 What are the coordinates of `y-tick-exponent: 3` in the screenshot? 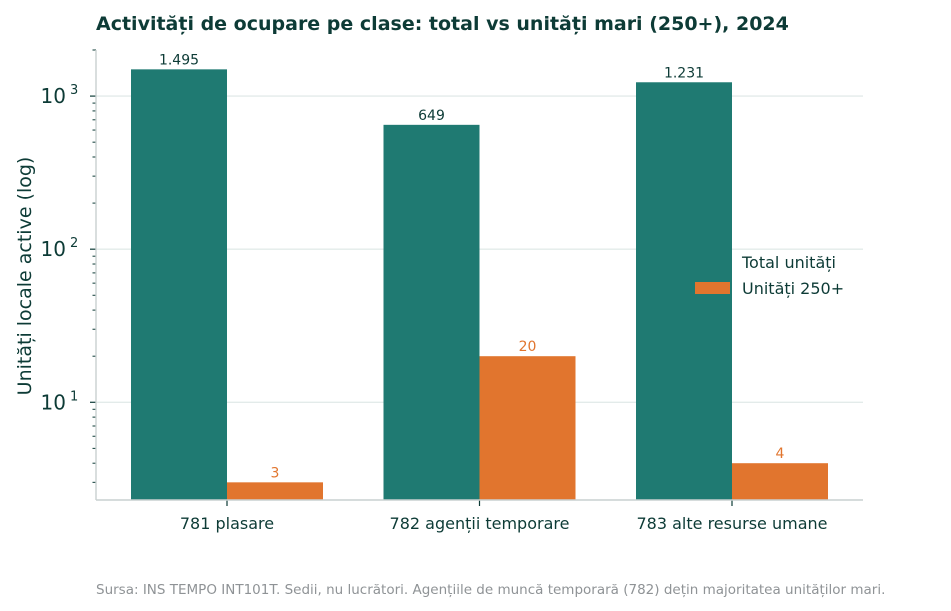 It's located at (74, 90).